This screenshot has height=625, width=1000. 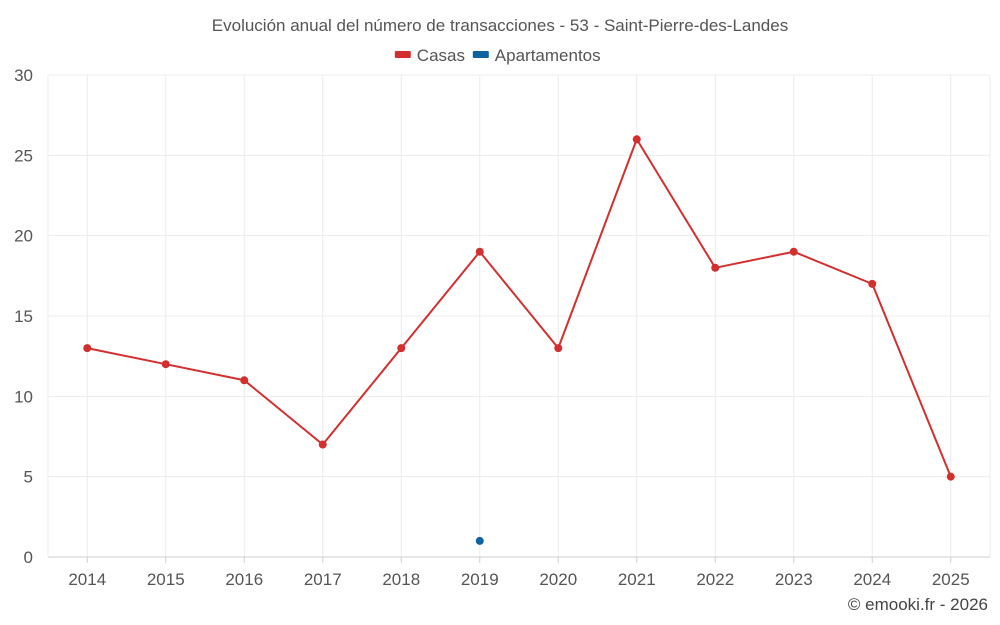 I want to click on data-point-casas-2020, so click(x=558, y=348).